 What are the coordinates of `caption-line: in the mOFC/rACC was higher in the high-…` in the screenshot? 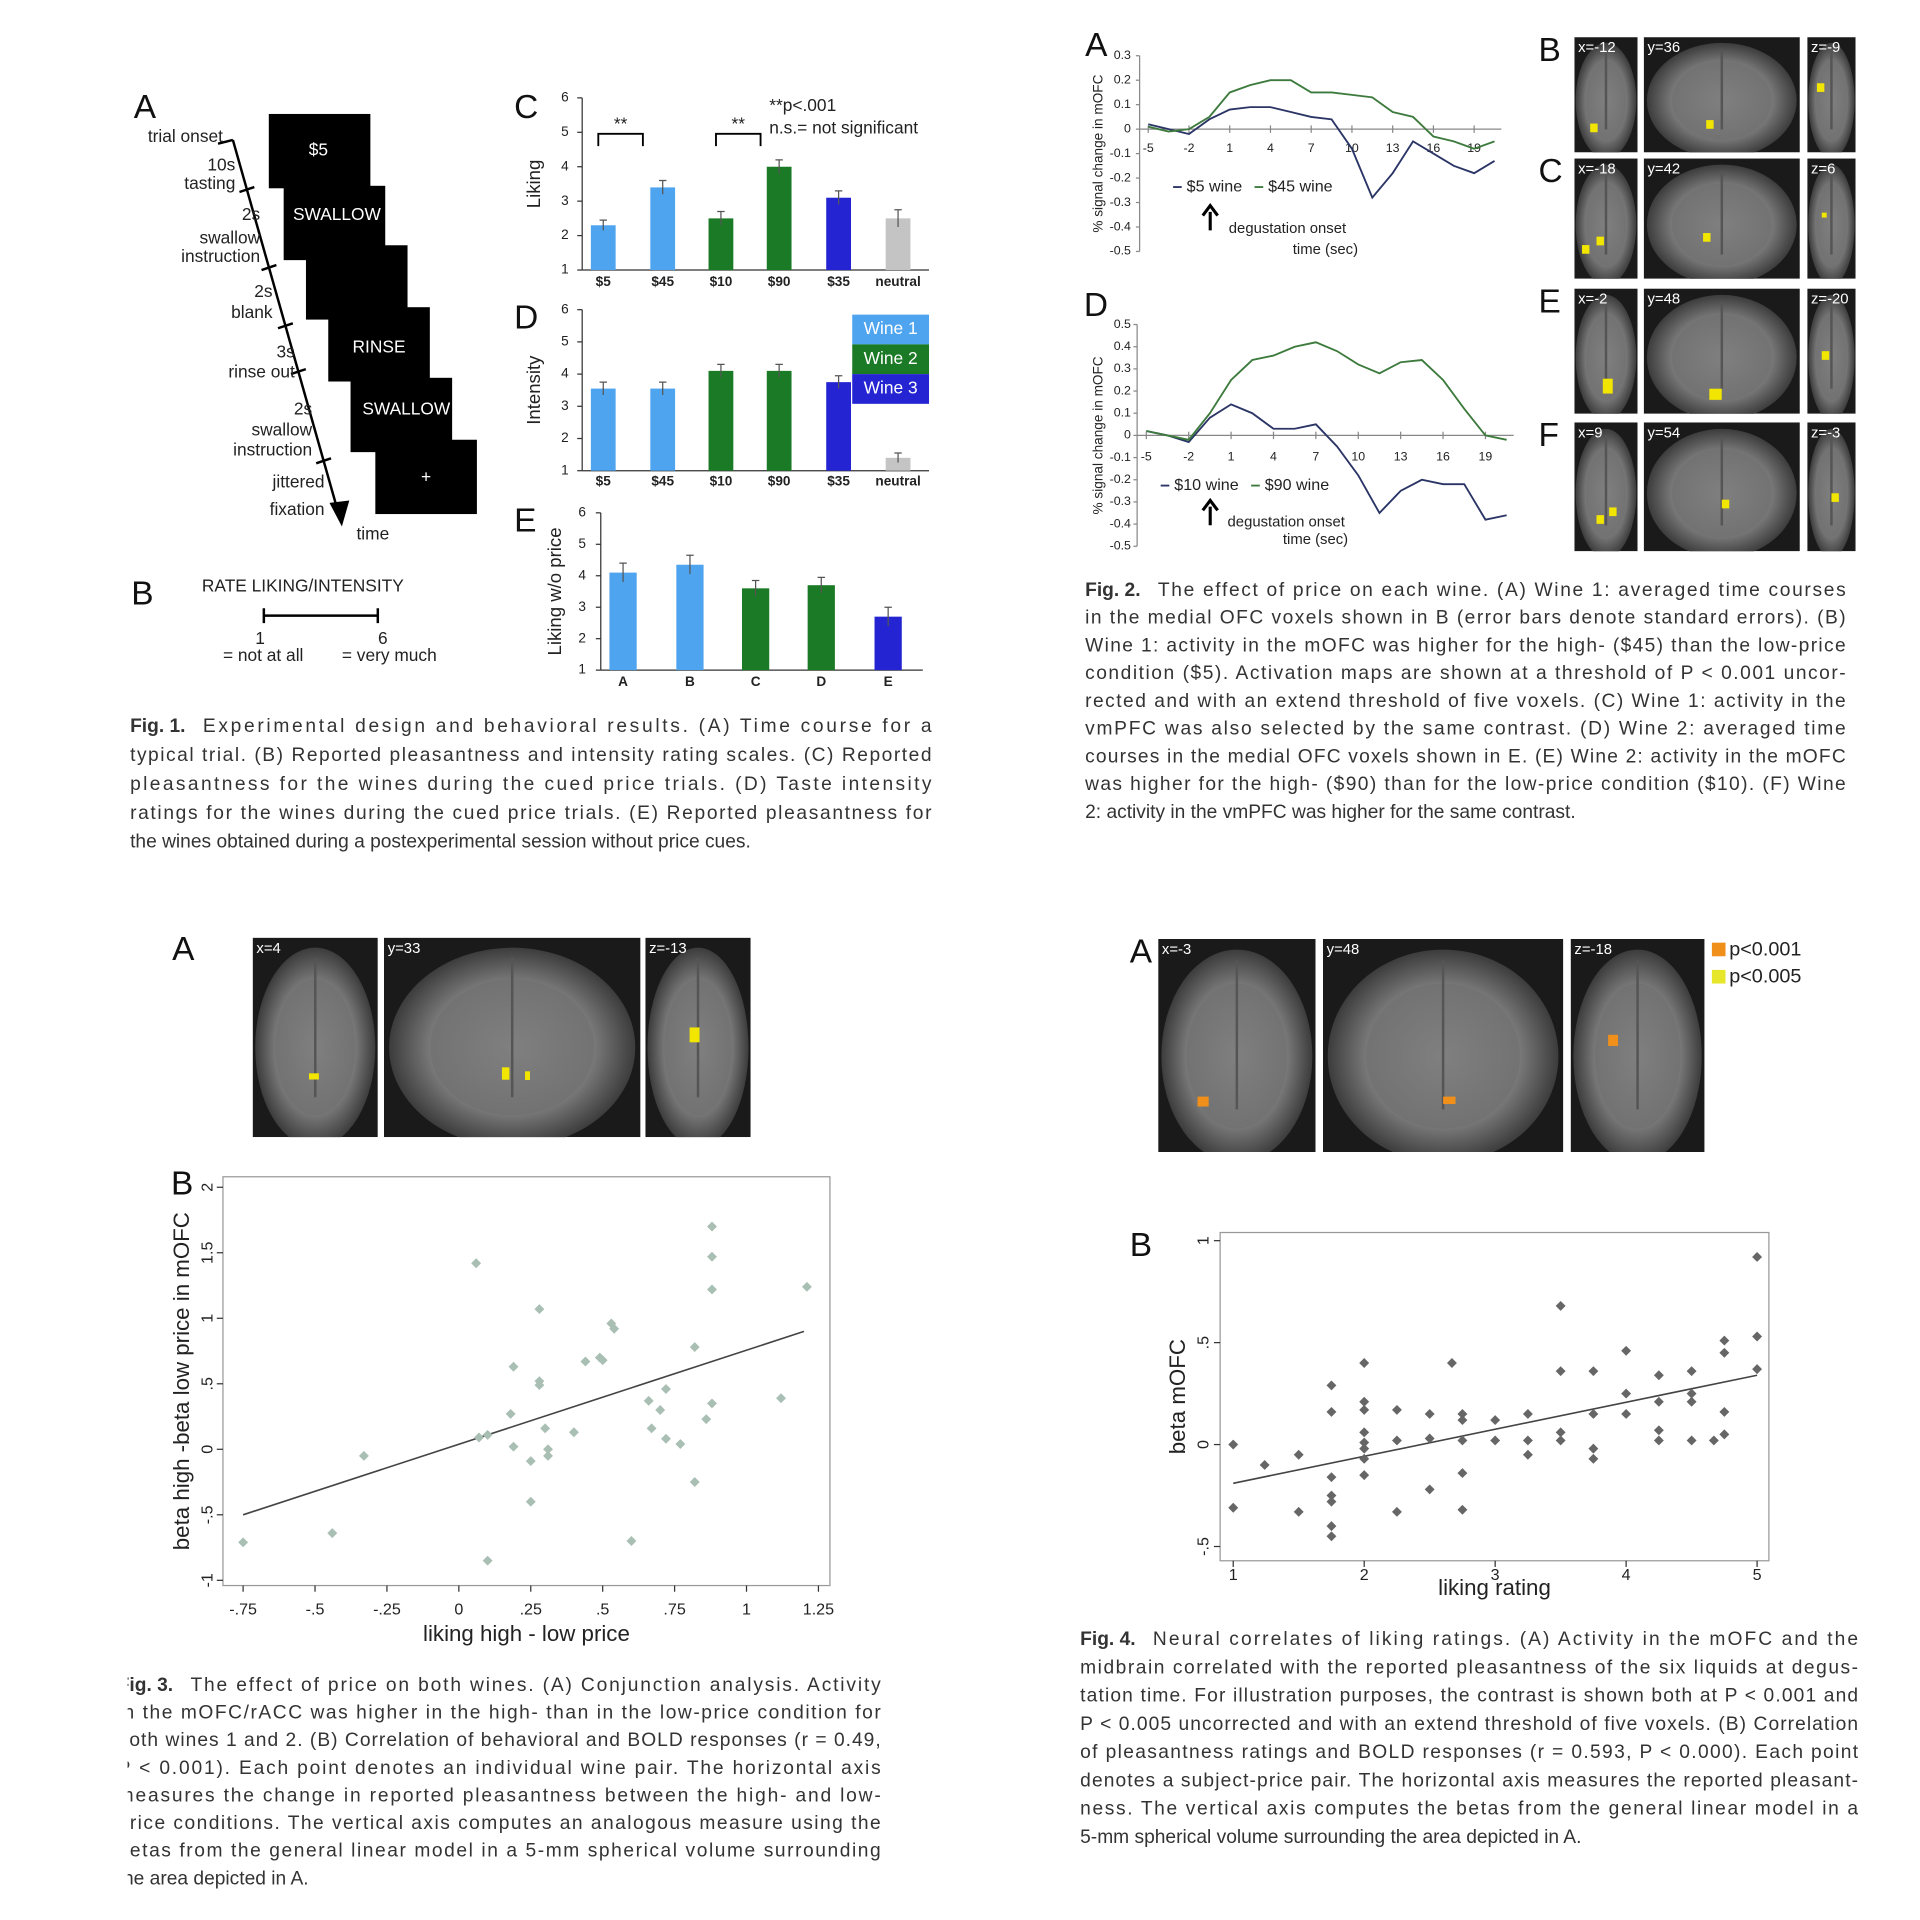 It's located at (500, 1713).